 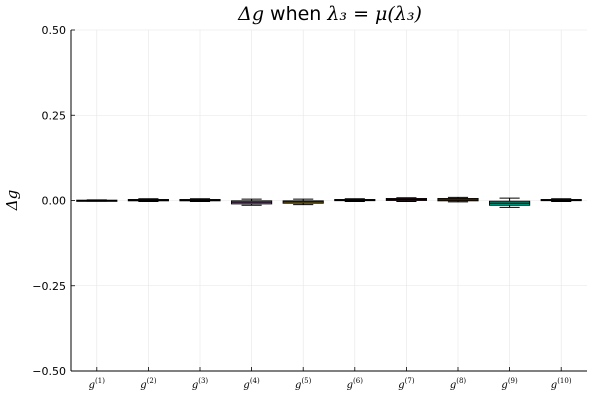 I want to click on x-tick-label-superscript: (8), so click(x=461, y=381).